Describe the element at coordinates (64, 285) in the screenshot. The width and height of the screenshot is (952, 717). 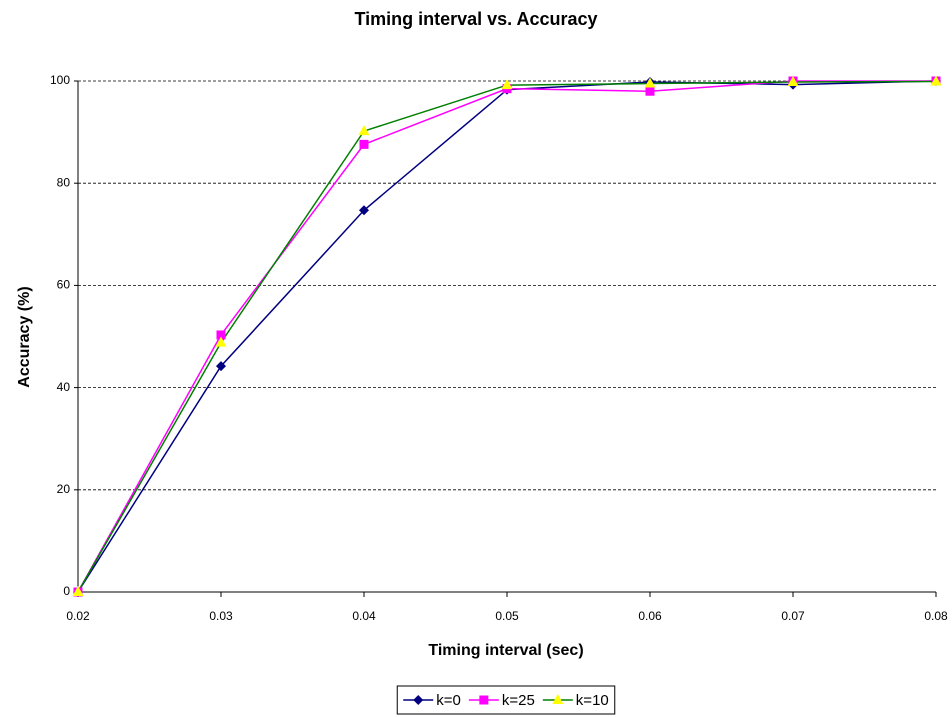
I see `y-tick-label: 60` at that location.